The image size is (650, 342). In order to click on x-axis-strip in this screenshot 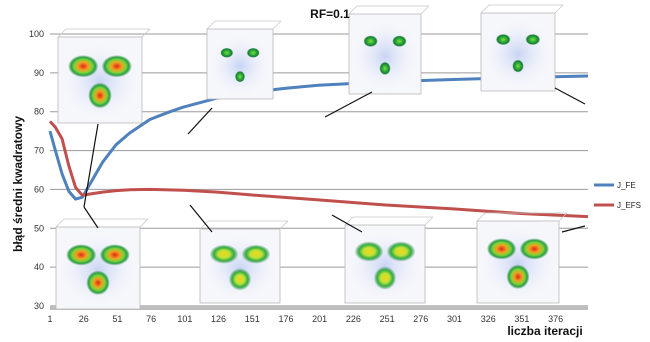, I will do `click(319, 308)`.